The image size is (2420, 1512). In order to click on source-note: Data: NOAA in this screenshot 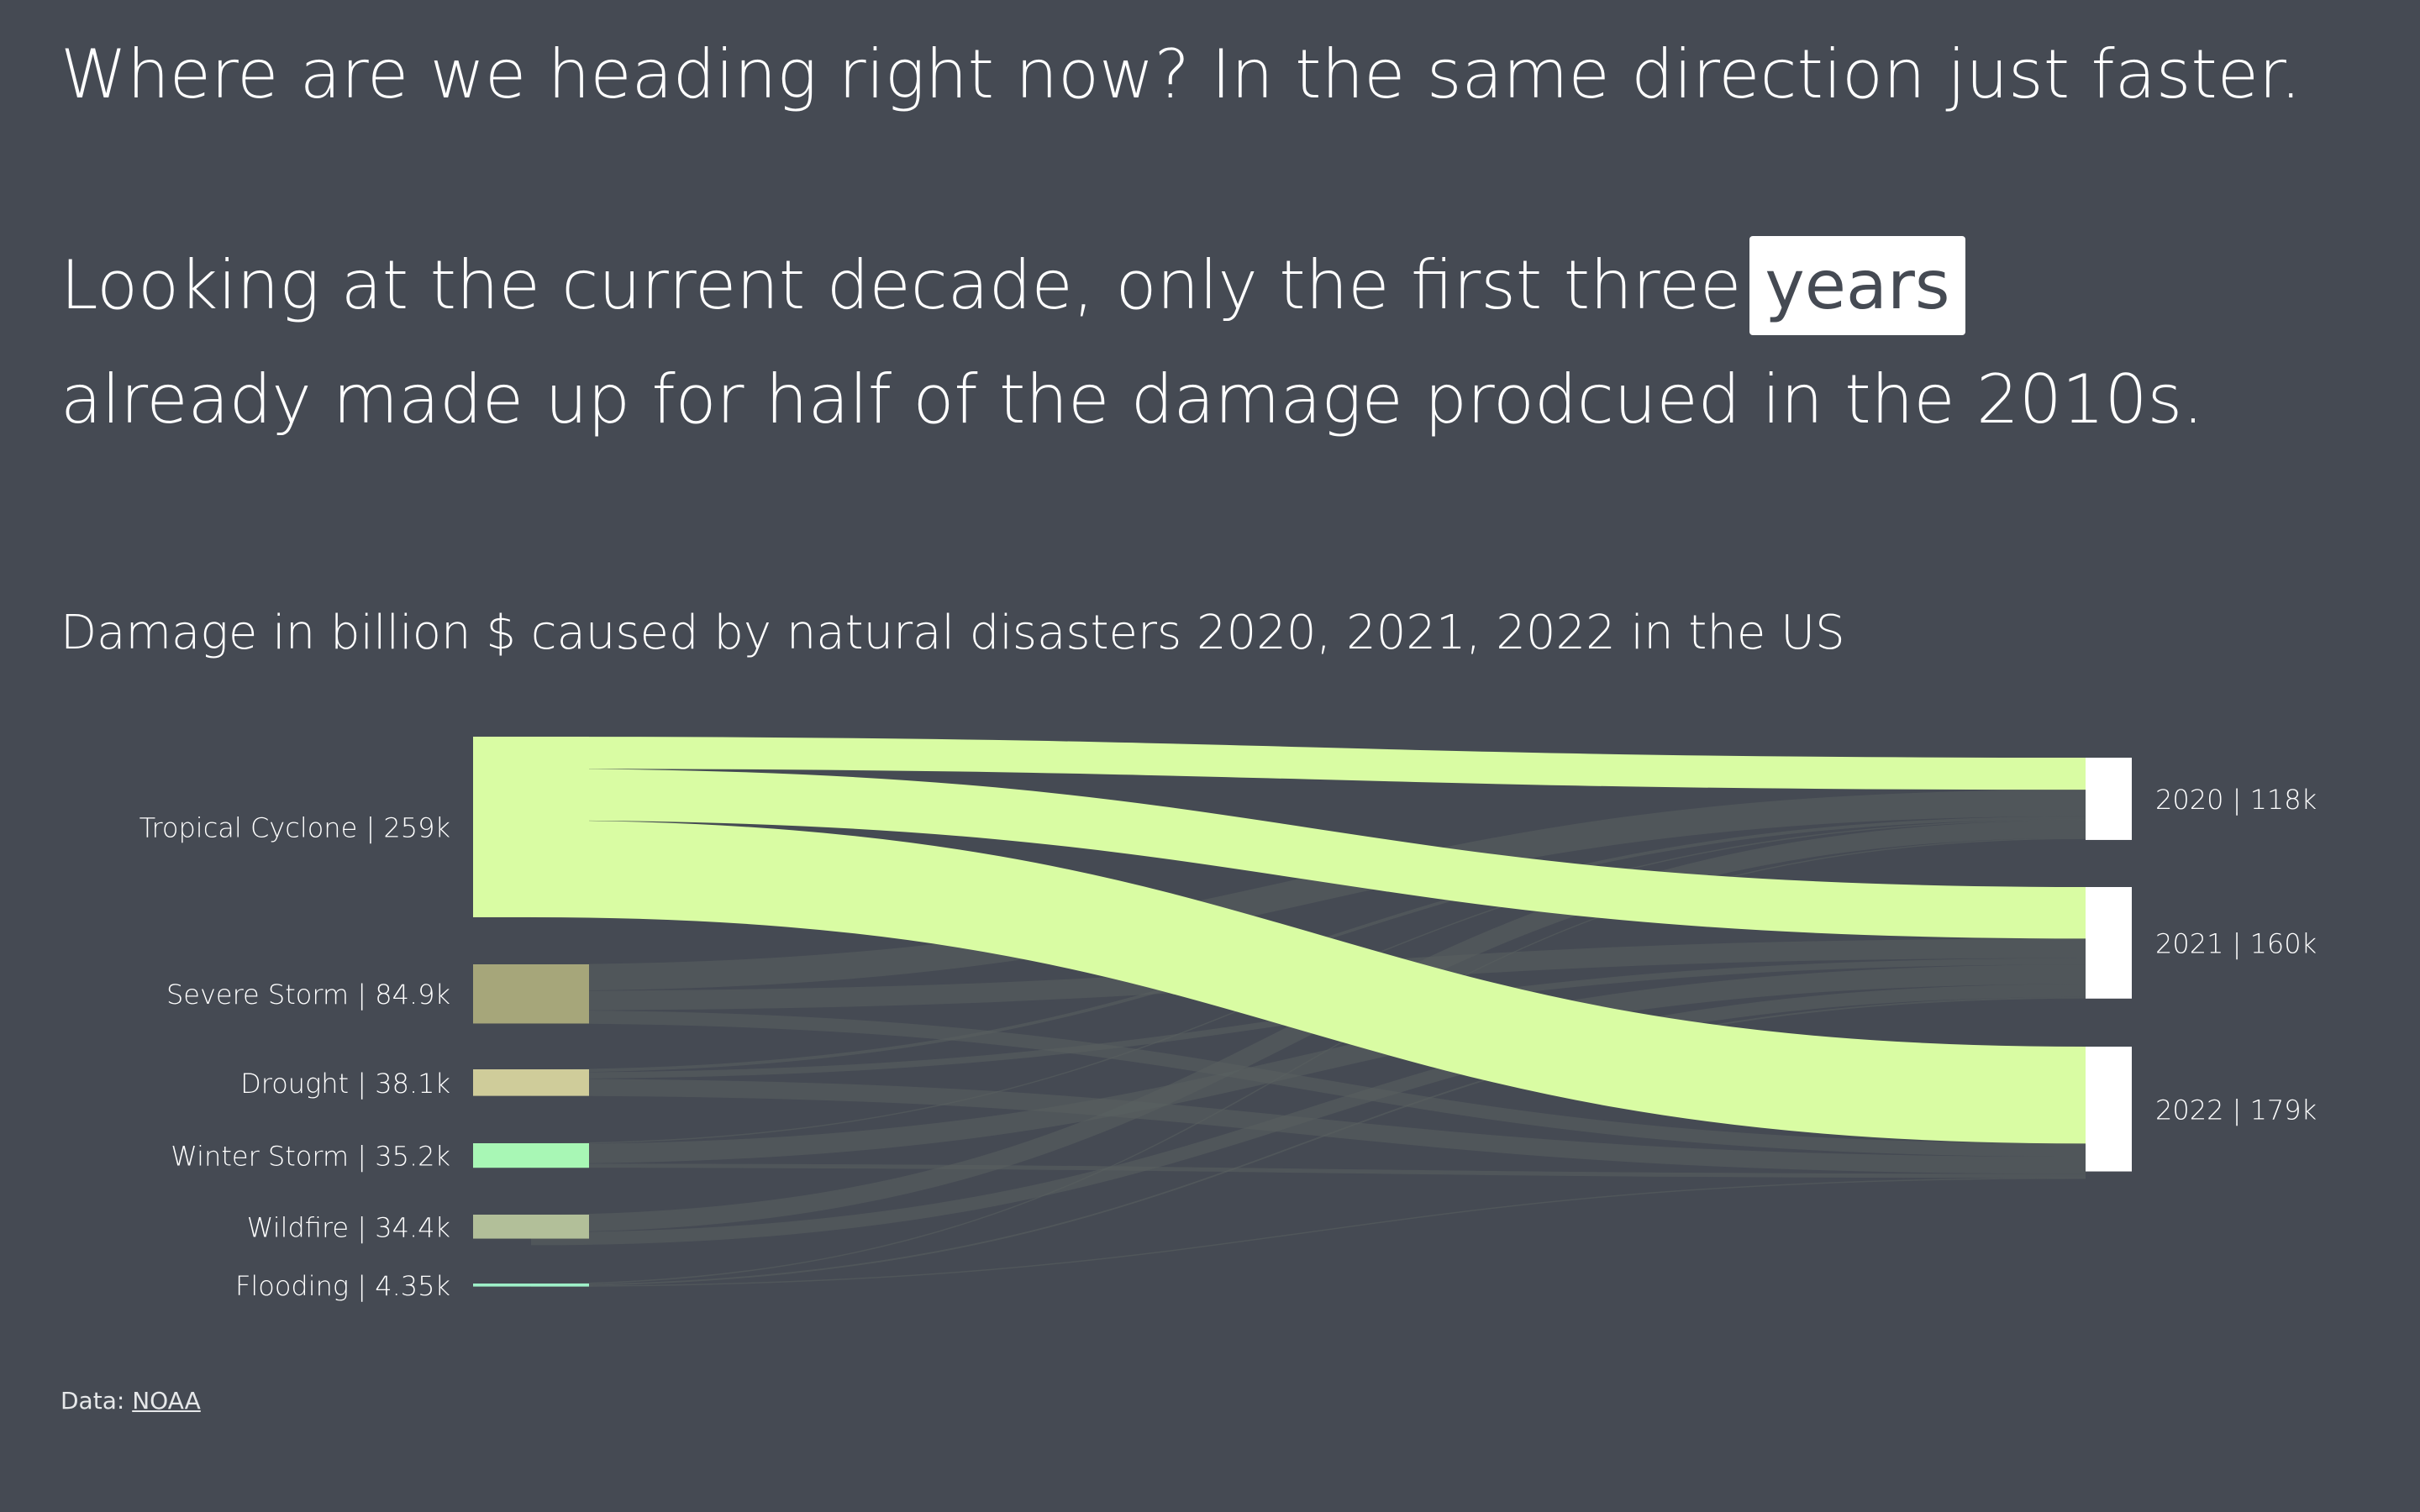, I will do `click(130, 1401)`.